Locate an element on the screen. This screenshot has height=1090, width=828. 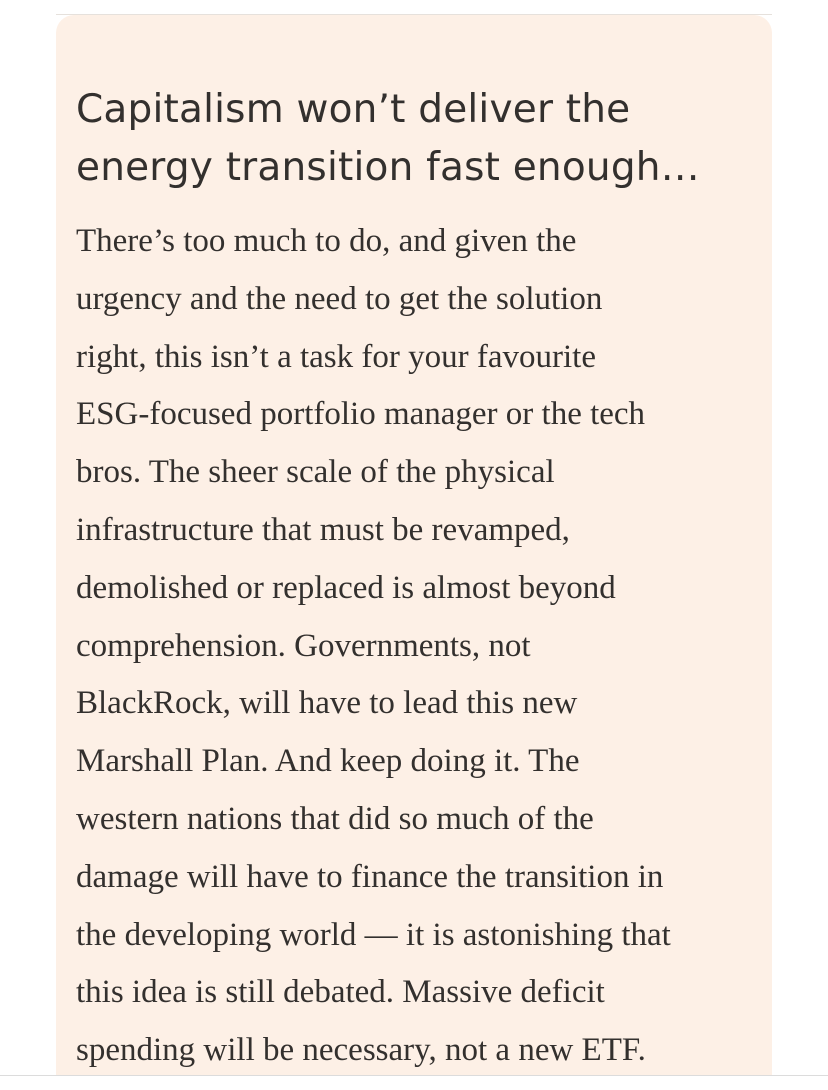
top-divider is located at coordinates (414, 14).